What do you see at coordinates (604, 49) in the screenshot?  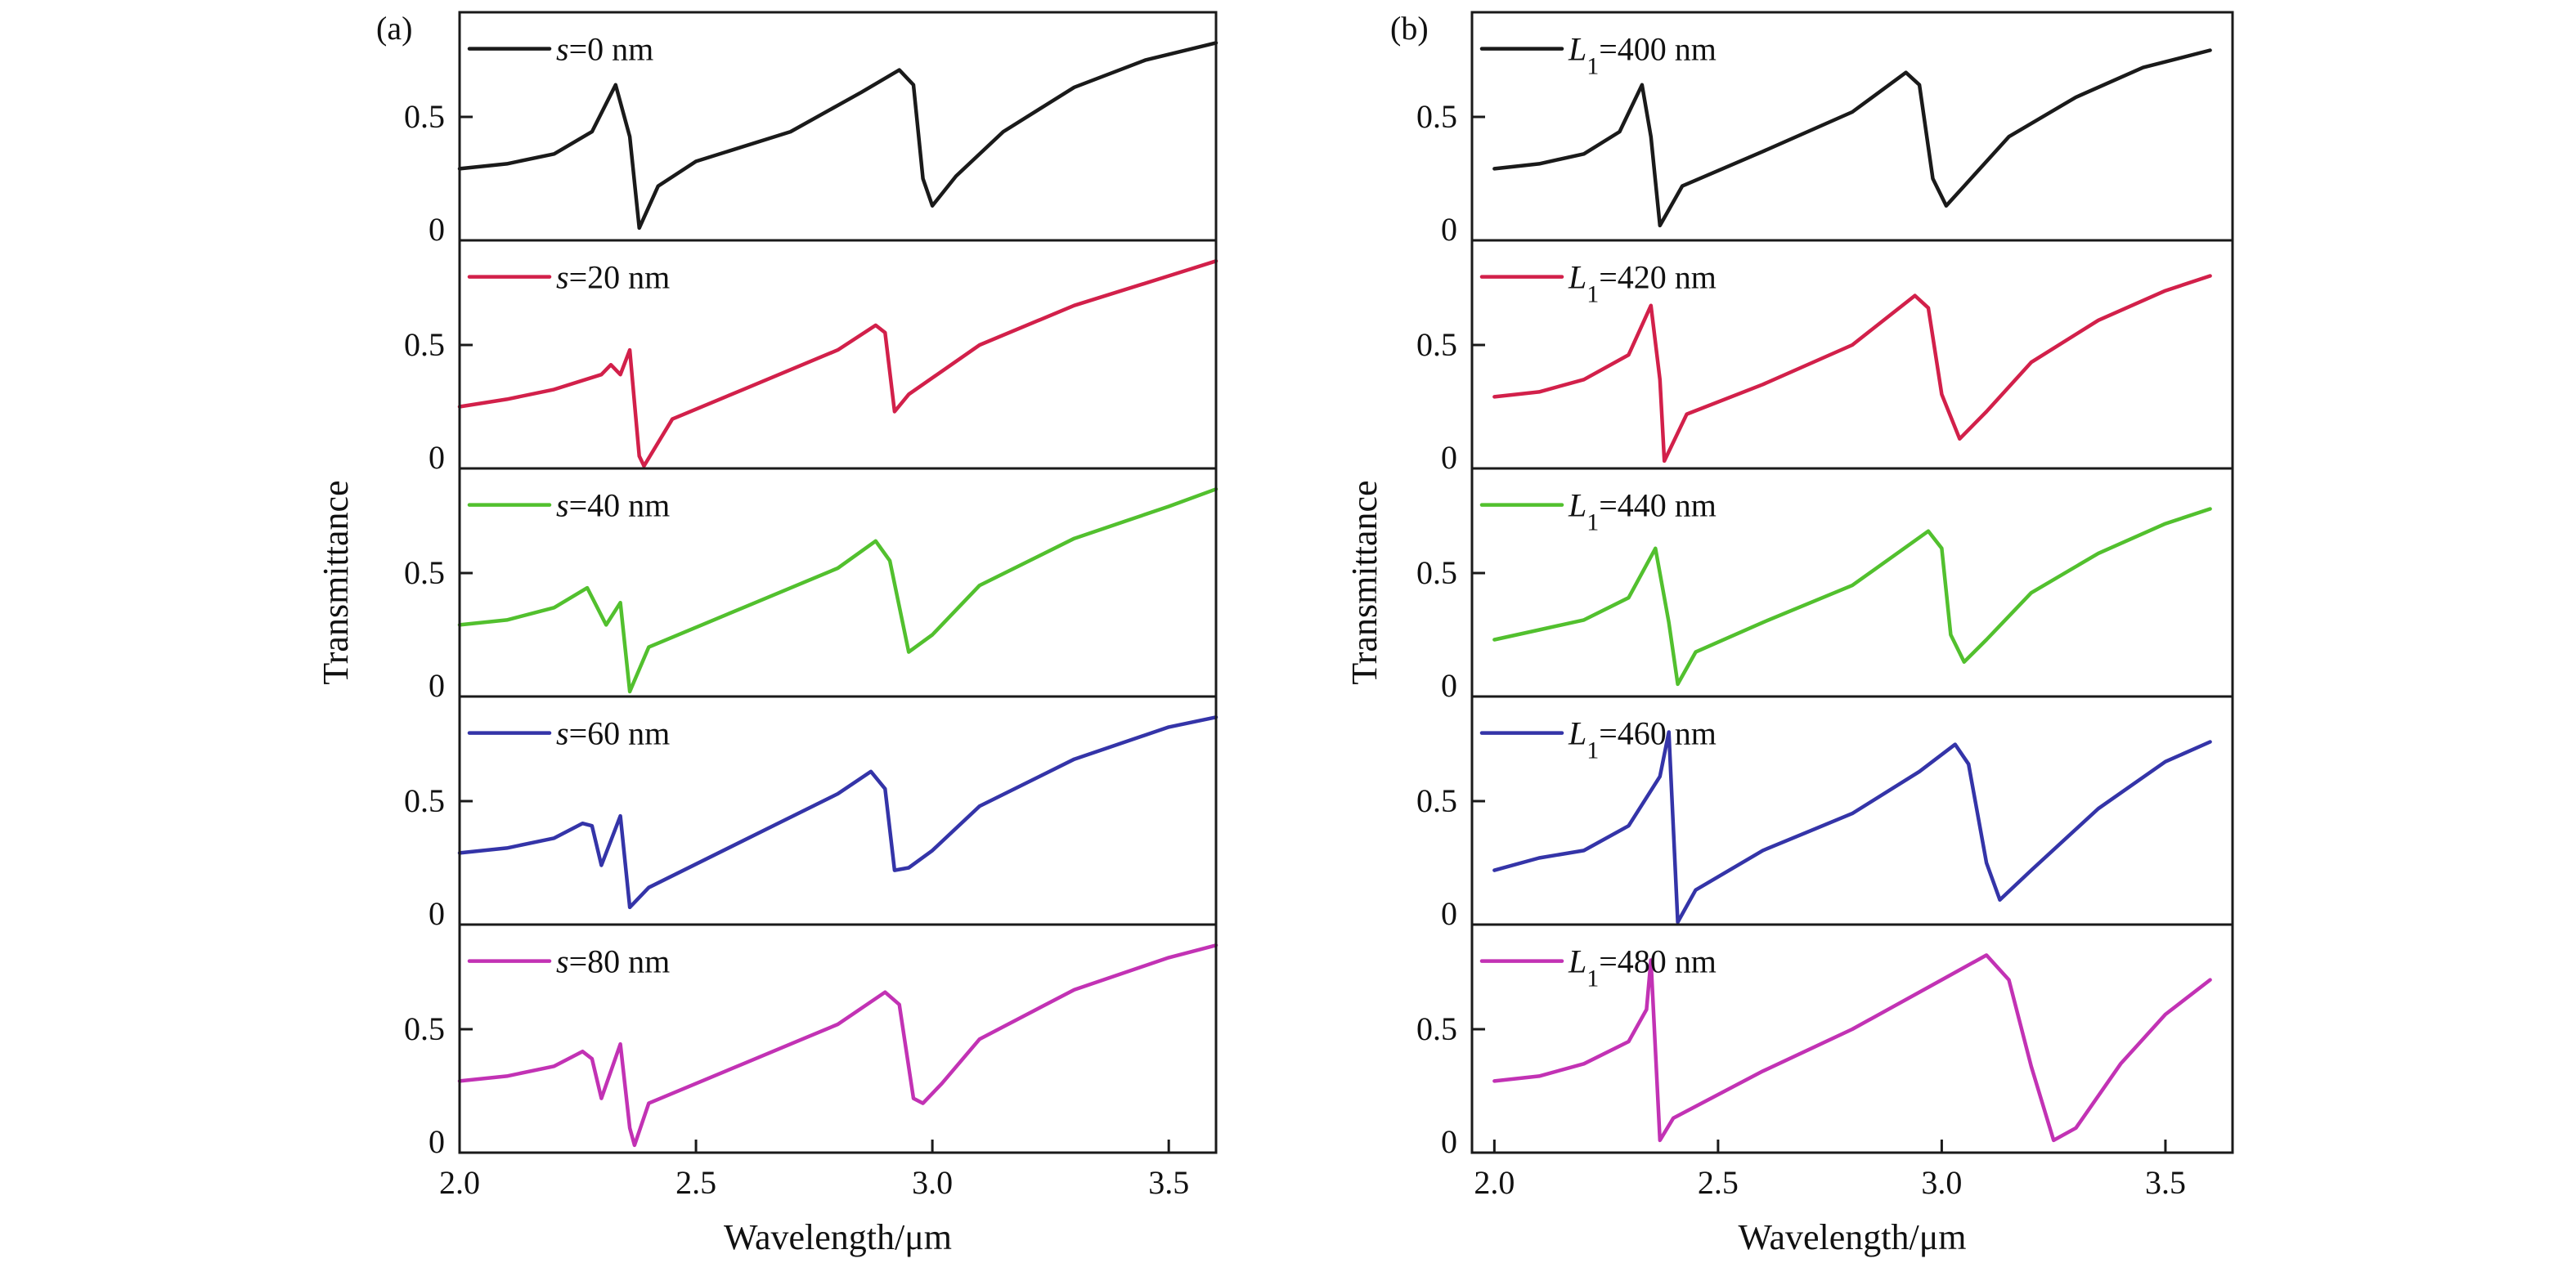 I see `legend-label: s=0 nm` at bounding box center [604, 49].